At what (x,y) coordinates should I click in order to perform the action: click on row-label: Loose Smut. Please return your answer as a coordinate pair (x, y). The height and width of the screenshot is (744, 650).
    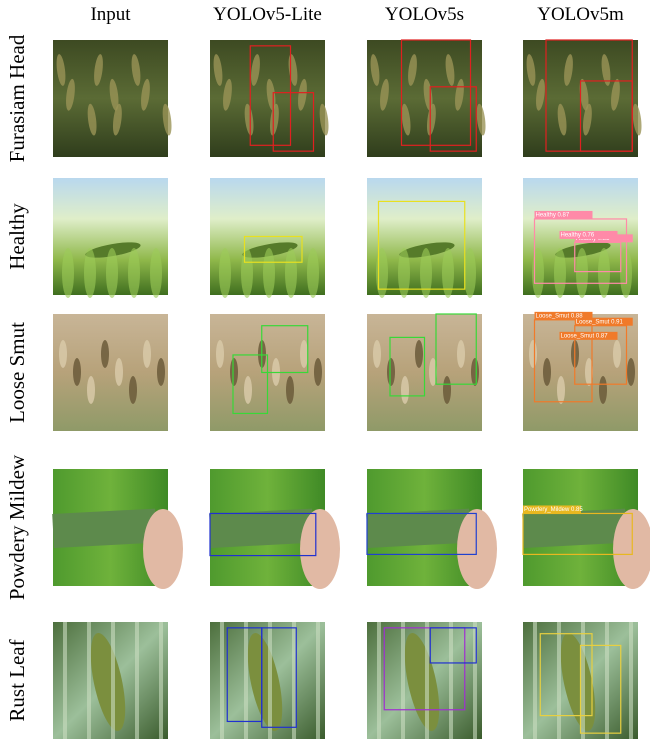
    Looking at the image, I should click on (17, 372).